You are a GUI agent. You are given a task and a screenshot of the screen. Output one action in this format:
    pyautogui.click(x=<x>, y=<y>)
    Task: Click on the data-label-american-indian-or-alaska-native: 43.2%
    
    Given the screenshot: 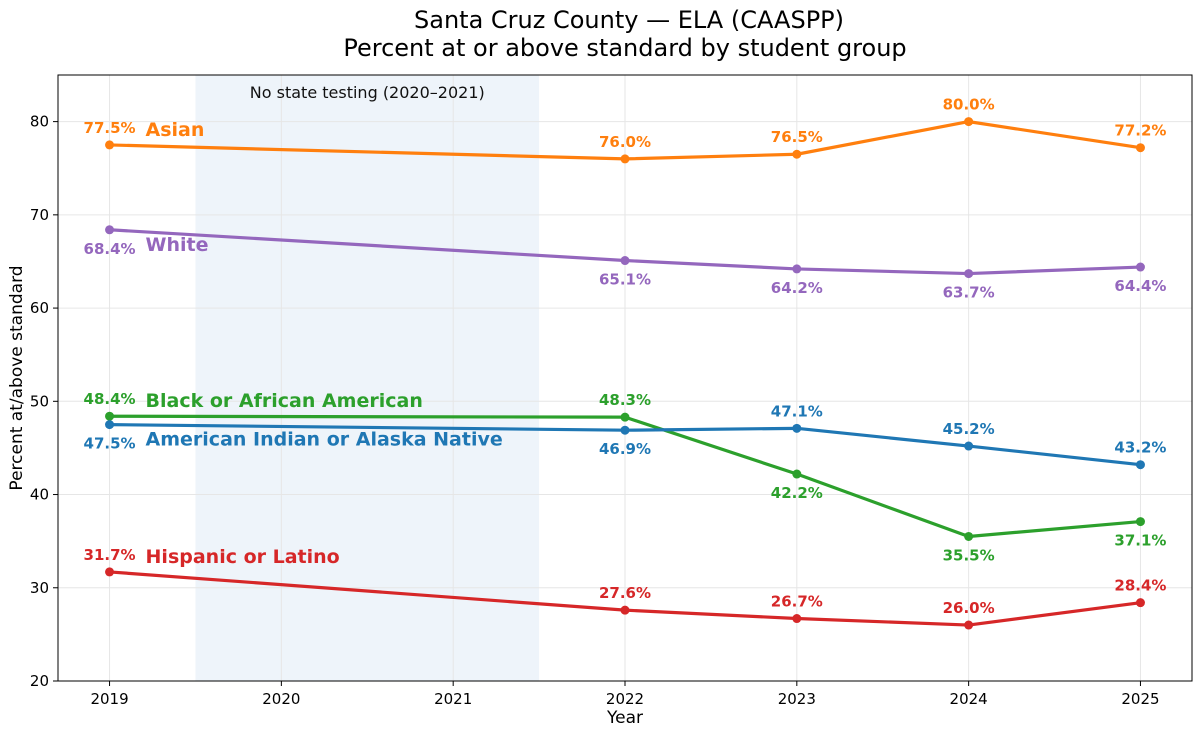 What is the action you would take?
    pyautogui.click(x=1140, y=448)
    